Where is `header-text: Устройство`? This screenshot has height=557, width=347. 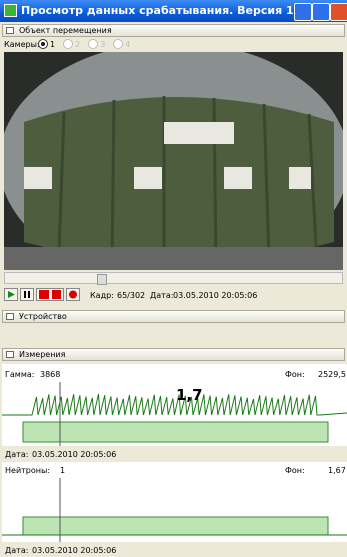
header-text: Устройство is located at coordinates (43, 316).